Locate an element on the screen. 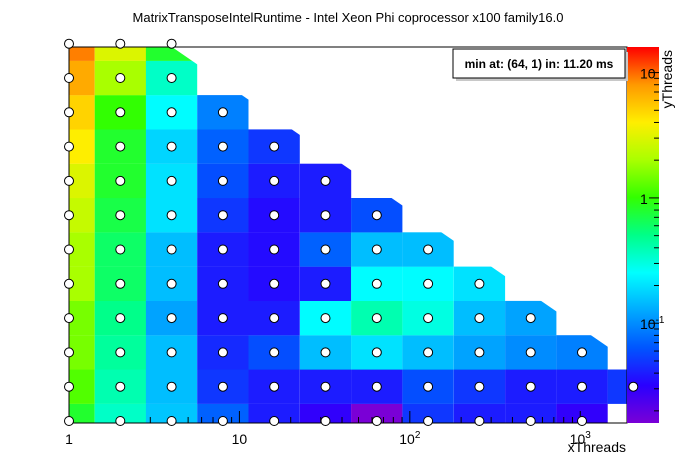 The image size is (696, 472). y-axis-title: yThreads is located at coordinates (667, 79).